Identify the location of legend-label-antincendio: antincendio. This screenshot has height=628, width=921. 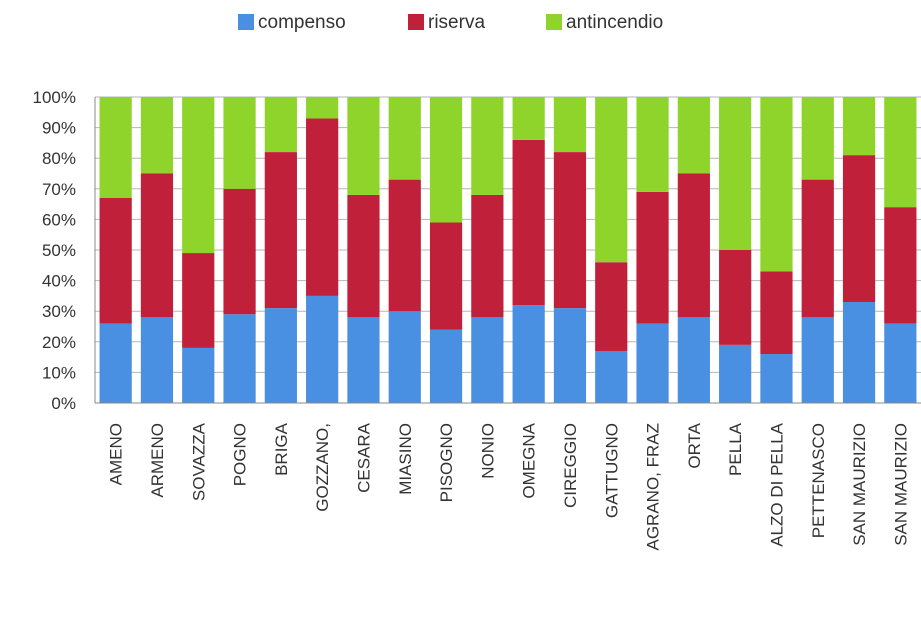
(614, 22).